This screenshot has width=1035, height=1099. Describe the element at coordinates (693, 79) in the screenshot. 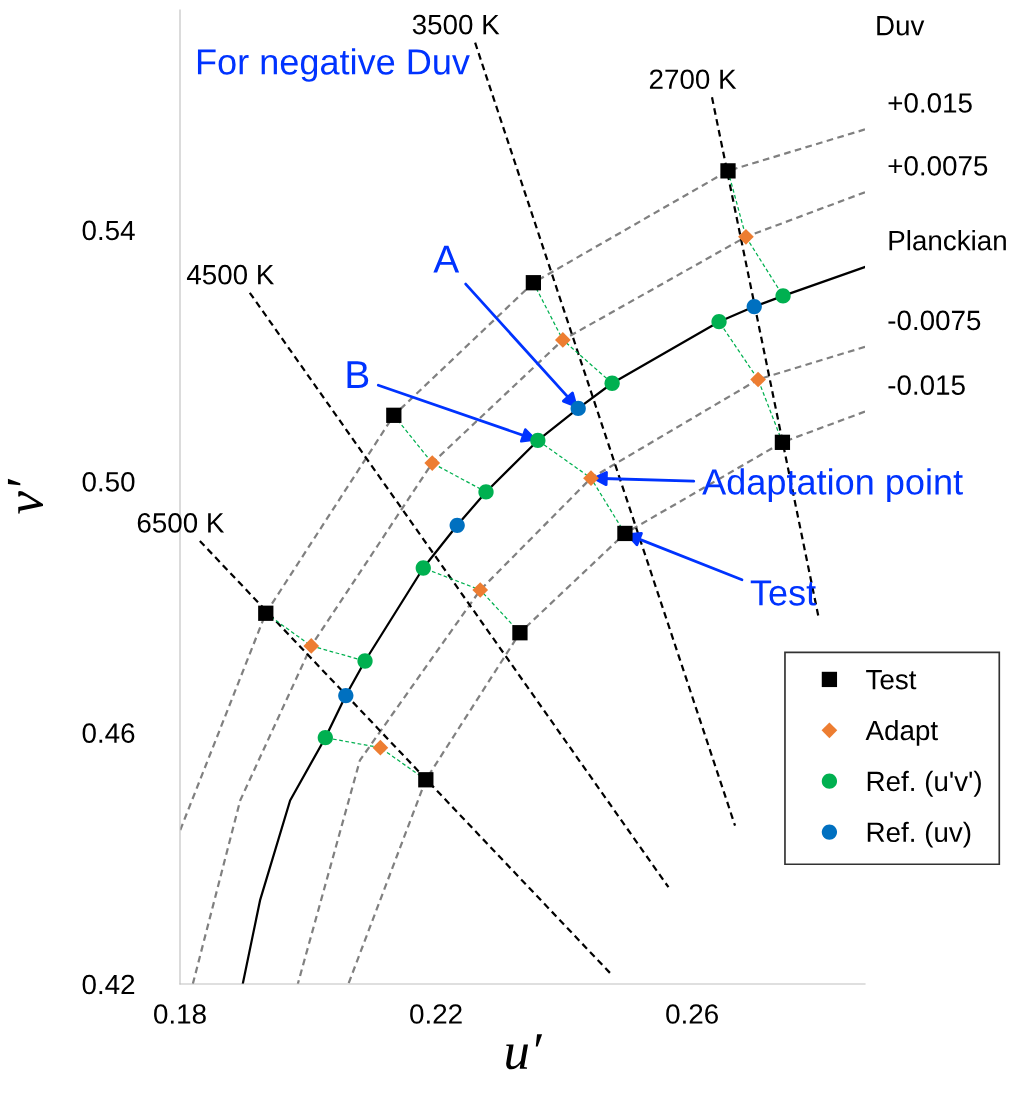

I see `series-label: 2700 K` at that location.